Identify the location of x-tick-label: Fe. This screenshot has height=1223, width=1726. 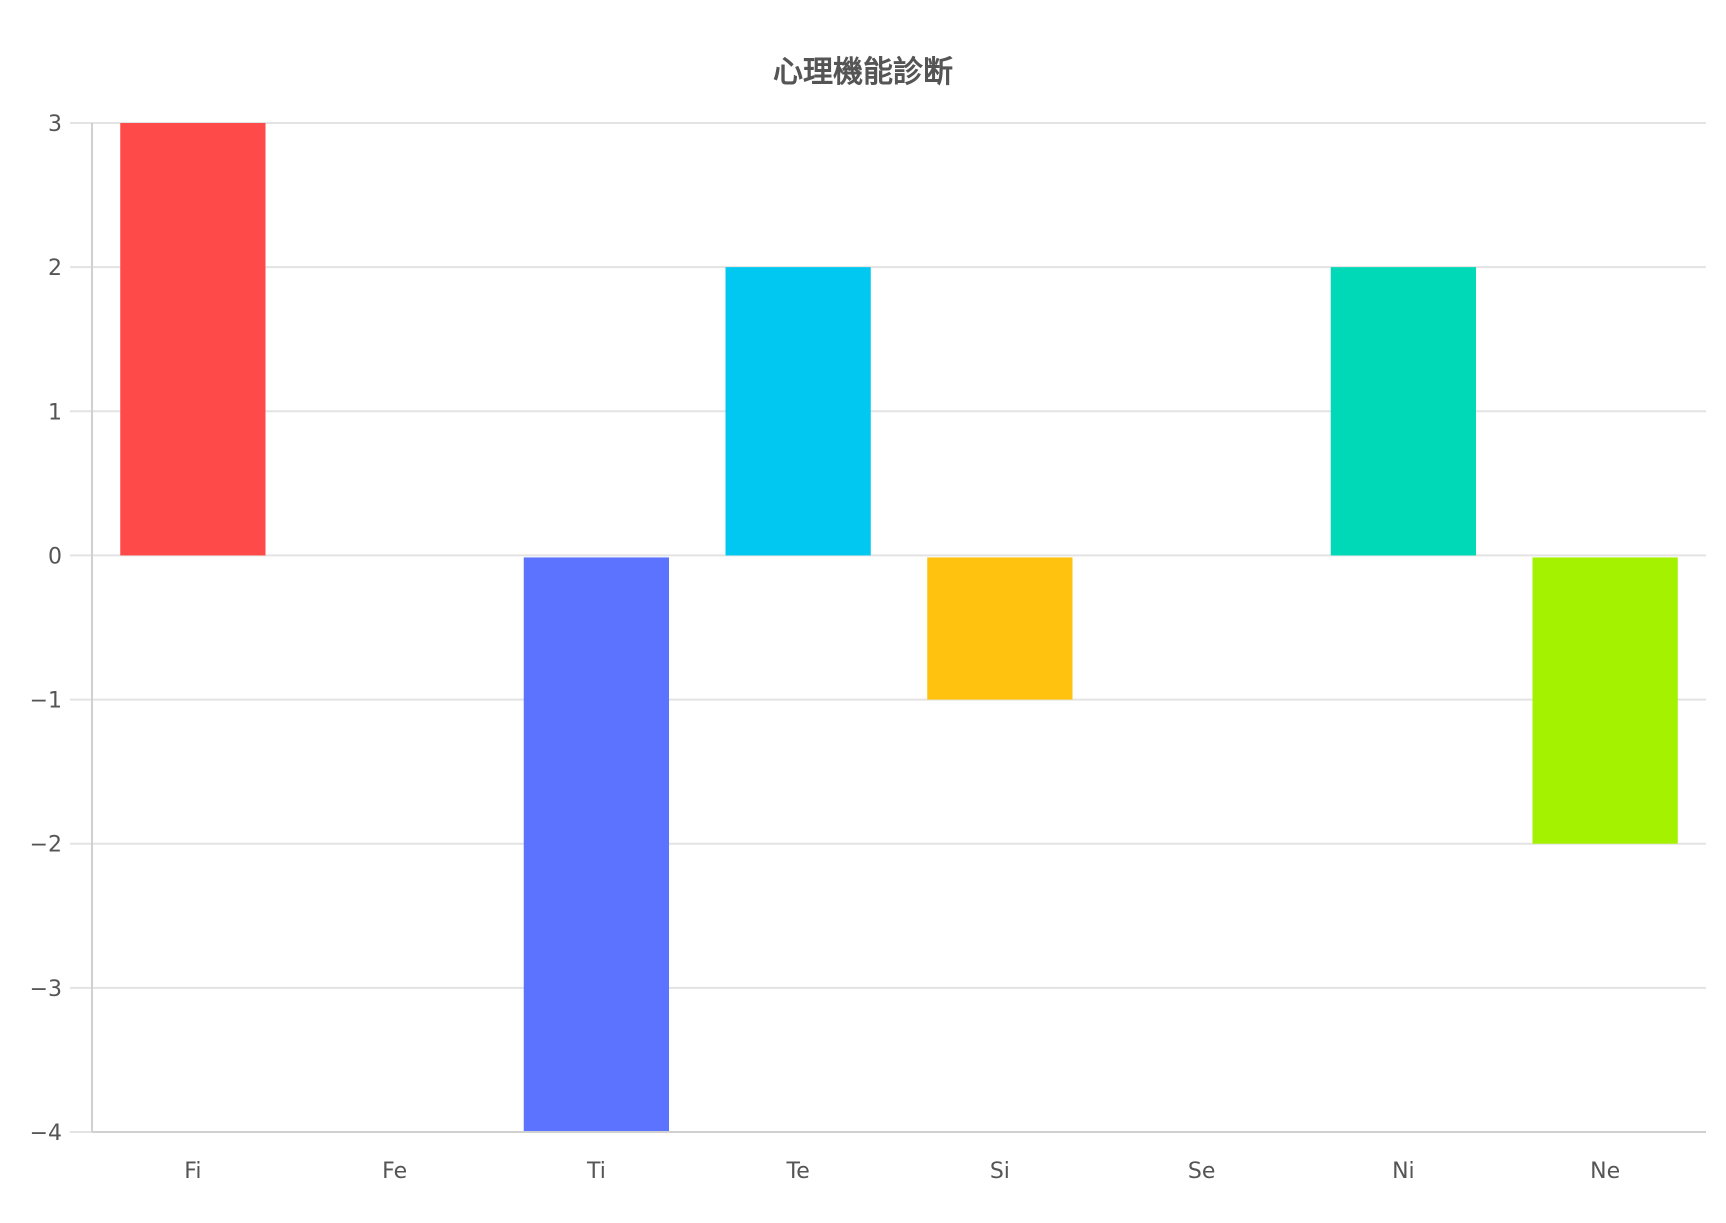
(394, 1171).